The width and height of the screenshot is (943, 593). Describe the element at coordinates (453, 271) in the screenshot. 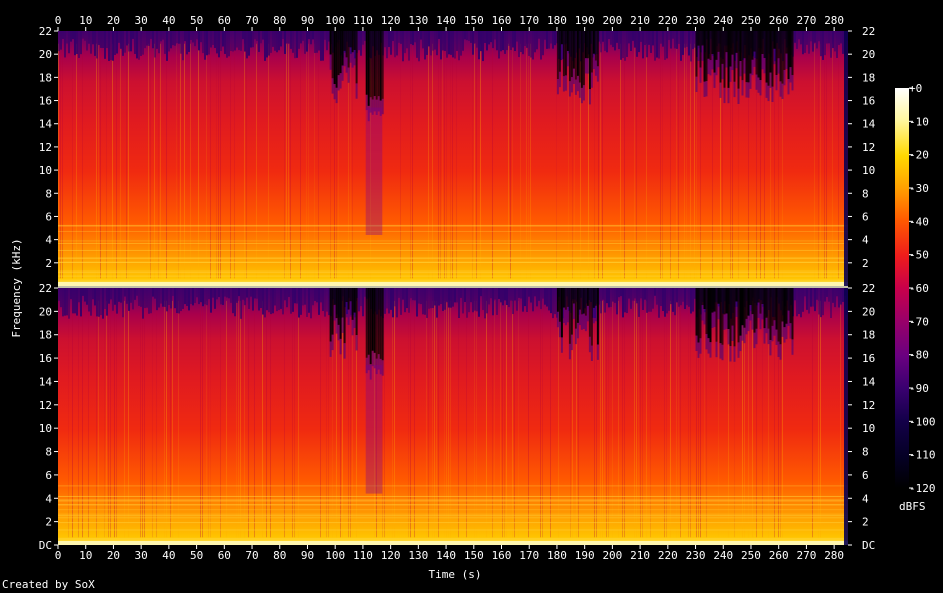

I see `harmonic-band` at that location.